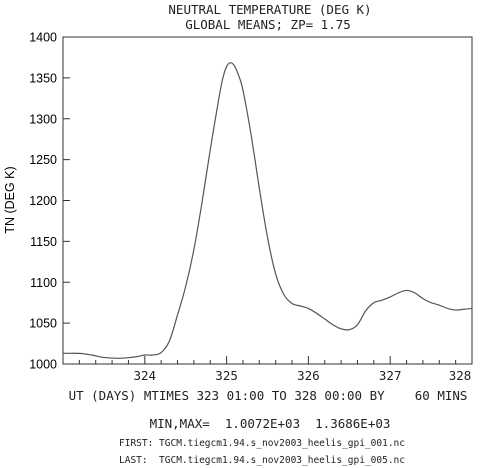  Describe the element at coordinates (269, 9) in the screenshot. I see `chart-title: NEUTRAL TEMPERATURE (DEG K)` at that location.